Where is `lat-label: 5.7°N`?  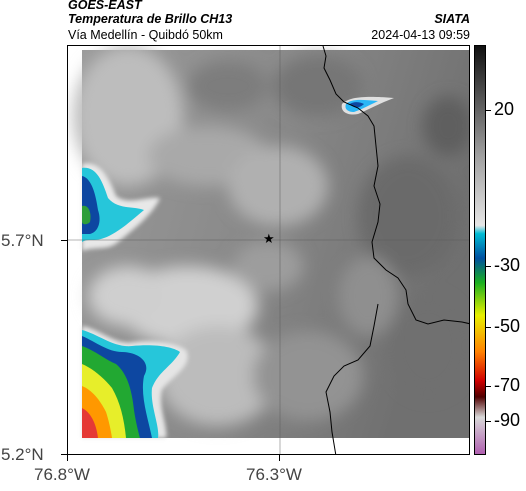
lat-label: 5.7°N is located at coordinates (22, 240).